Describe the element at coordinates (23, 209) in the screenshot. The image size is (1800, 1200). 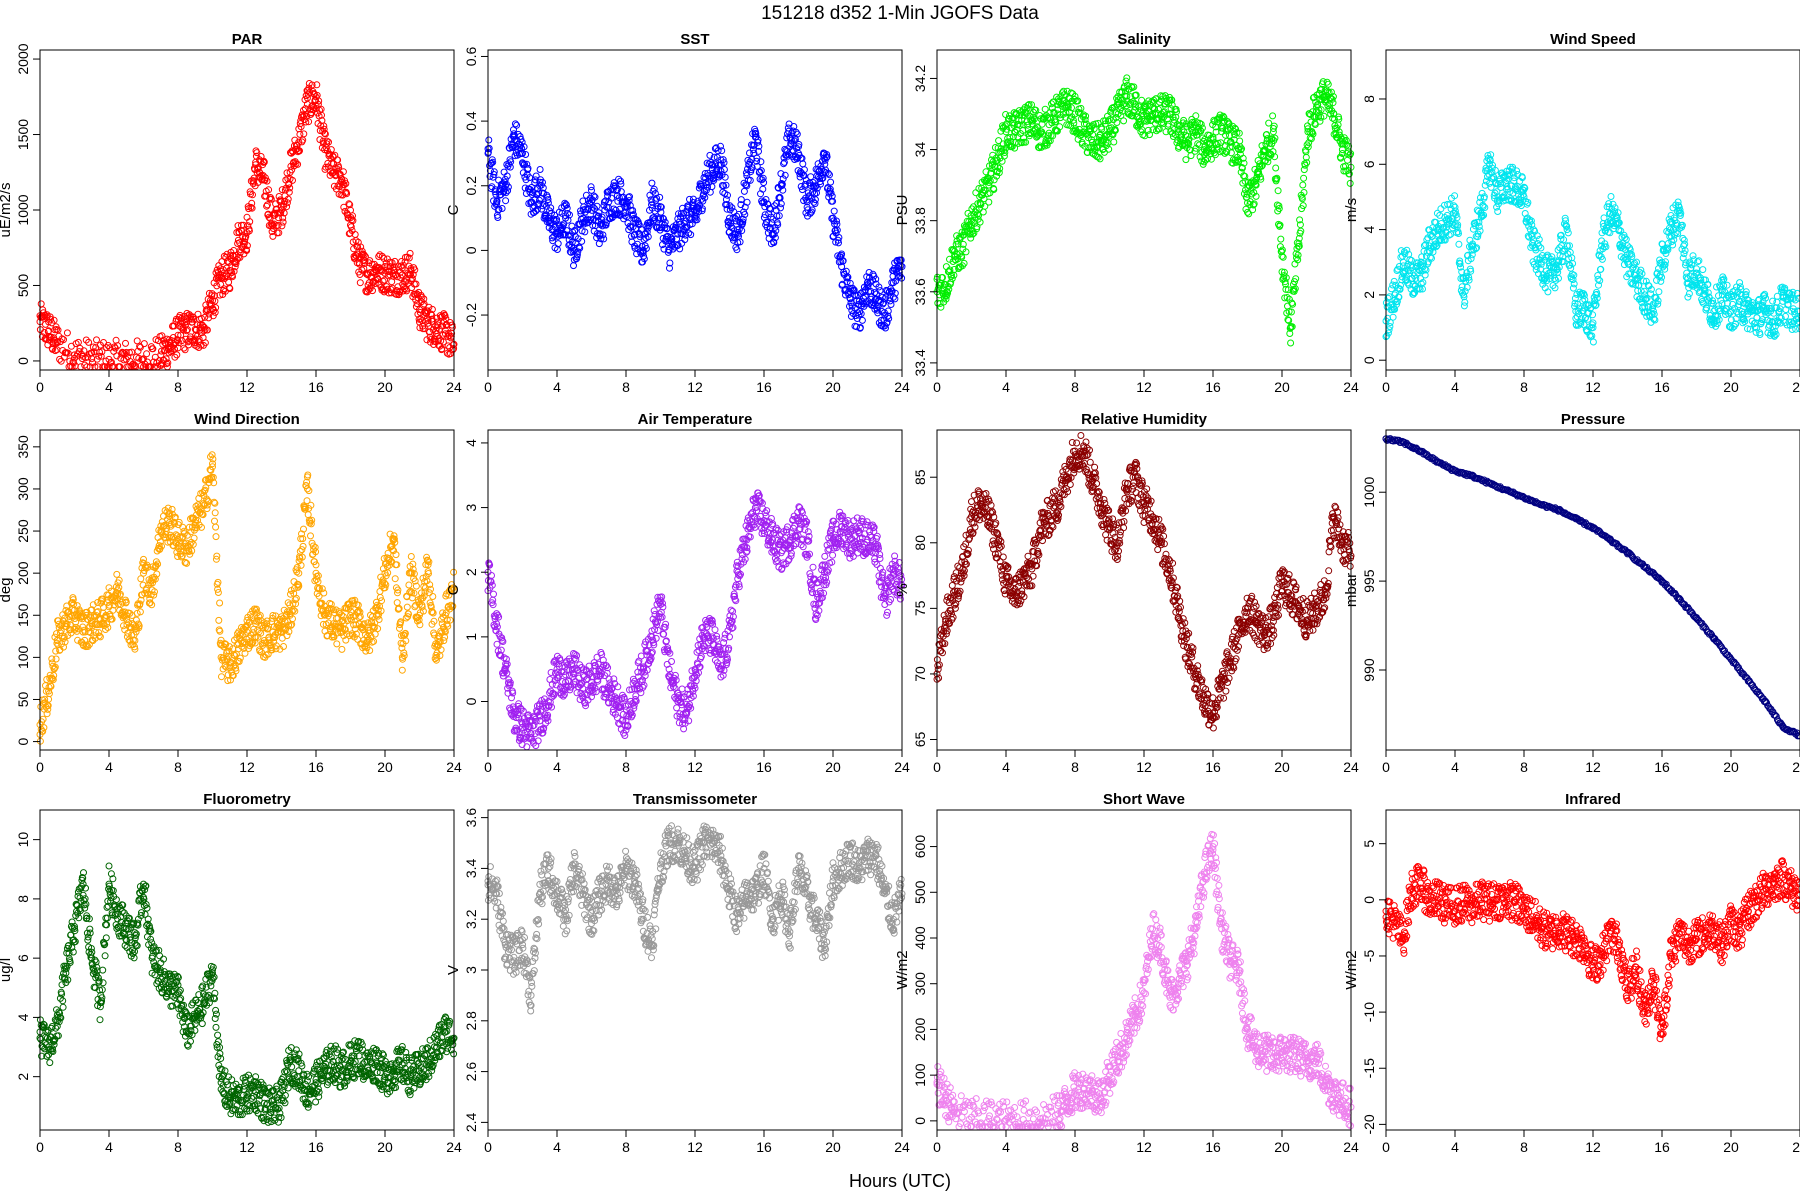
I see `y-tick-label: 1000` at that location.